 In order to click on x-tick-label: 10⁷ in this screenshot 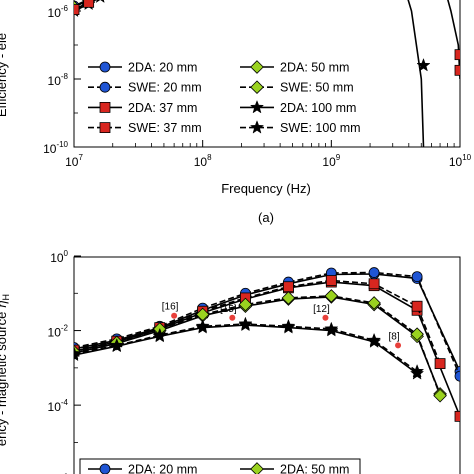, I will do `click(74, 161)`.